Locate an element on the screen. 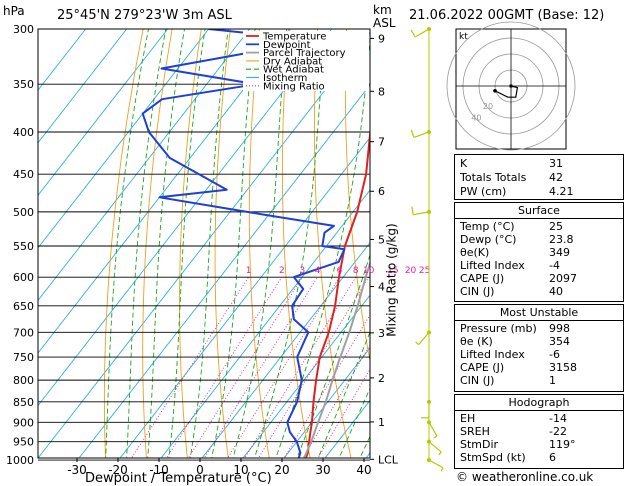 Image resolution: width=629 pixels, height=486 pixels. mixing-ratio-label: 2 is located at coordinates (282, 271).